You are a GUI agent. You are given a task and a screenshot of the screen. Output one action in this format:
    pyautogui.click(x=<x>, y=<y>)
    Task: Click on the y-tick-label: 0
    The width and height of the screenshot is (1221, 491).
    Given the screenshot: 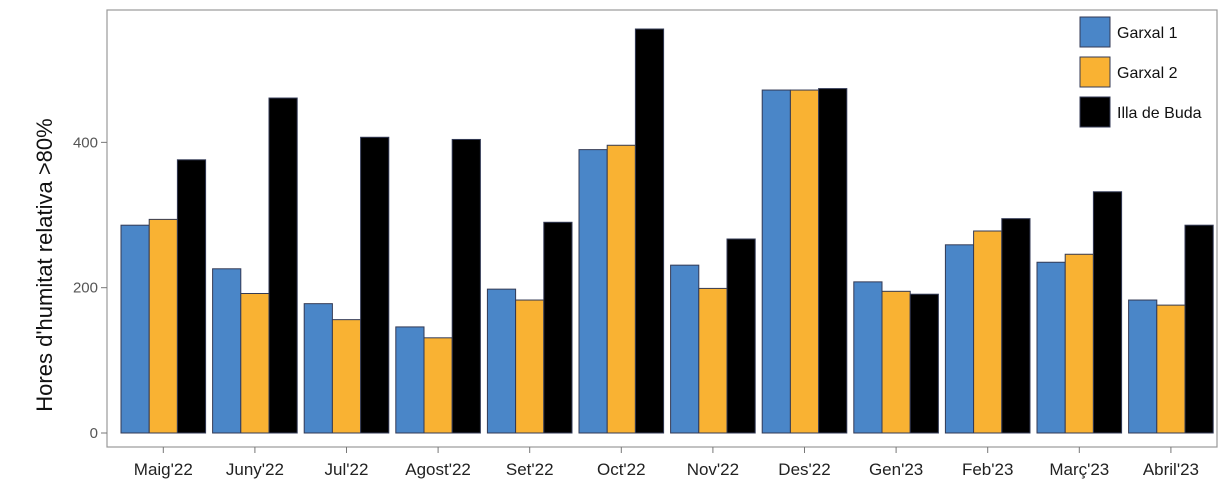 What is the action you would take?
    pyautogui.click(x=94, y=433)
    